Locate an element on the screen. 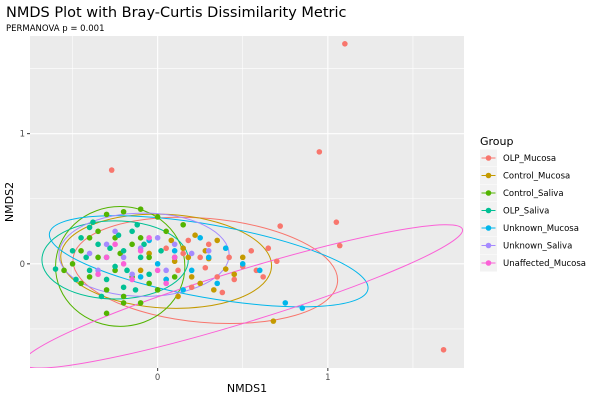 This screenshot has height=400, width=600. legend-label-olp-mucosa: OLP_Mucosa is located at coordinates (529, 159).